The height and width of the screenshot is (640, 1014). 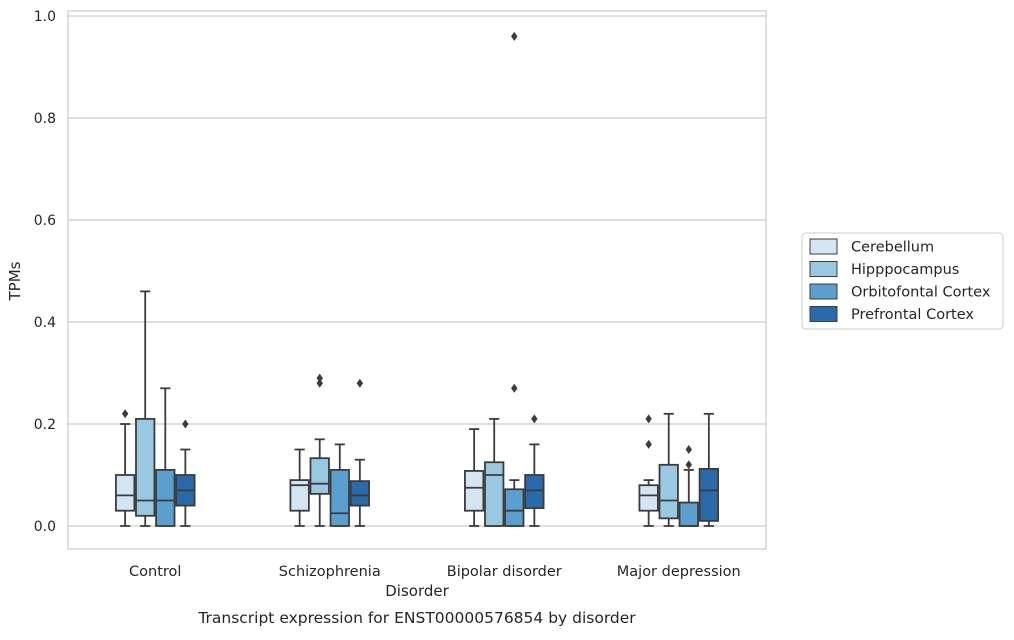 I want to click on legend-label: Hipppocampus, so click(x=905, y=270).